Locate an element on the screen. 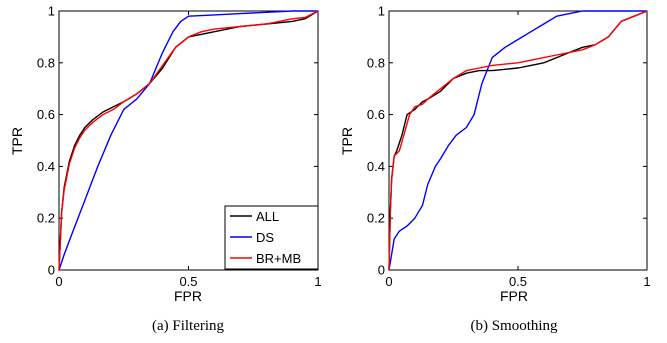  legend-label-ds: DS is located at coordinates (265, 237).